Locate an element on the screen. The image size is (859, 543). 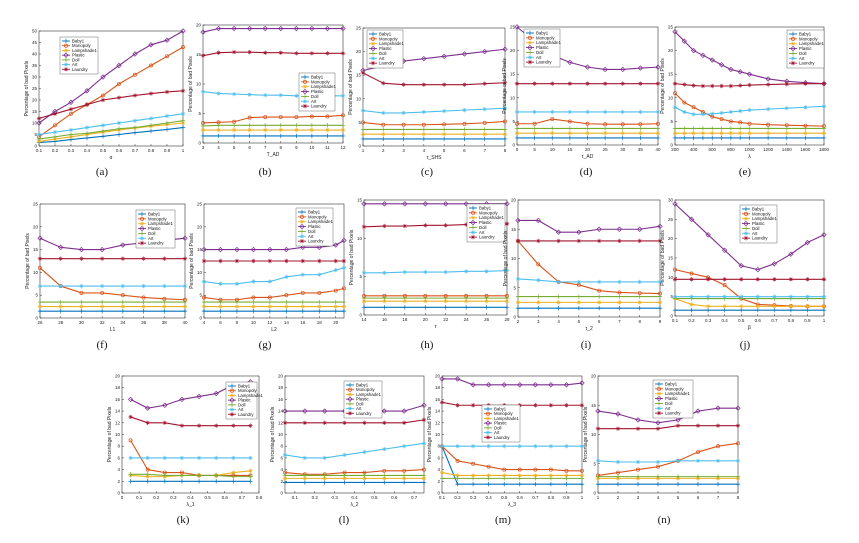
legend-label: Doll is located at coordinates (482, 227).